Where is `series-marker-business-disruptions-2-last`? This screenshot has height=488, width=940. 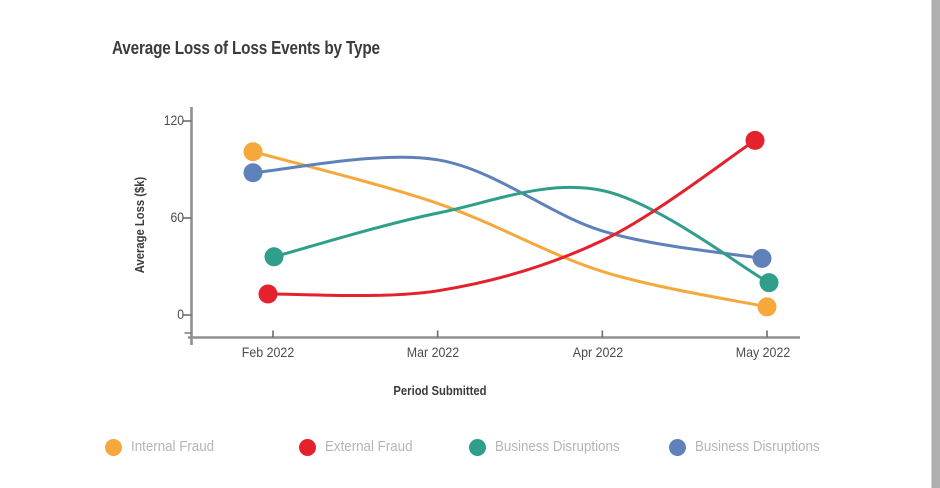
series-marker-business-disruptions-2-last is located at coordinates (769, 283).